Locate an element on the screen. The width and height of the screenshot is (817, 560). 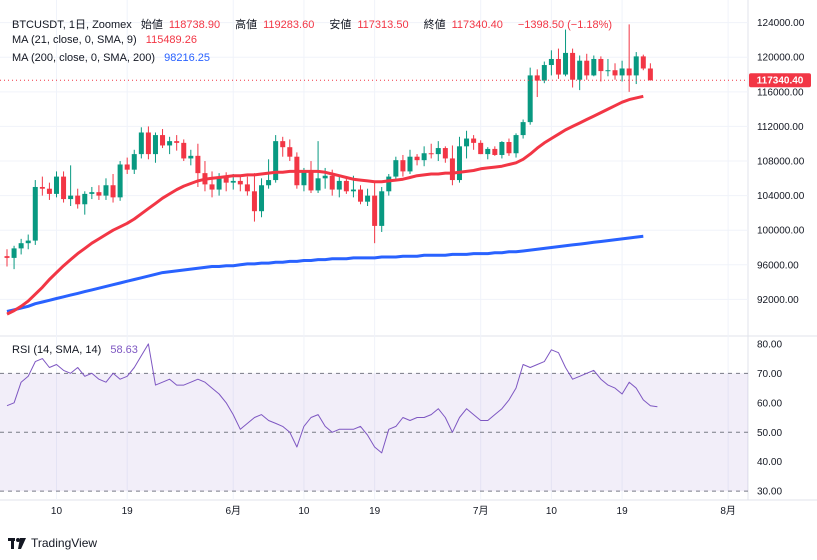
tradingview-logo-icon is located at coordinates (17, 543).